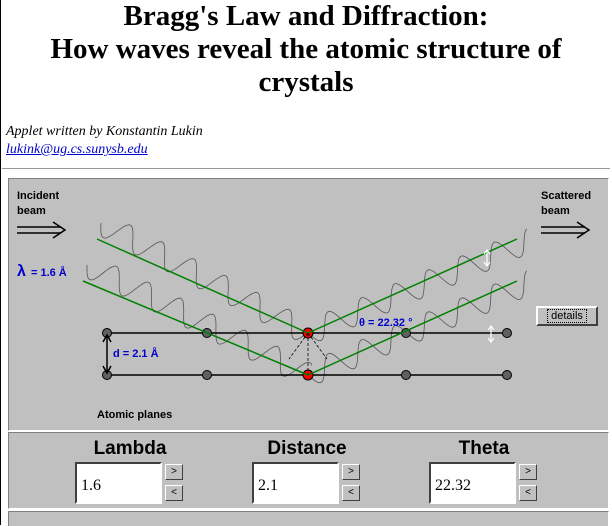 This screenshot has height=526, width=612. I want to click on title-line-3: crystals, so click(306, 82).